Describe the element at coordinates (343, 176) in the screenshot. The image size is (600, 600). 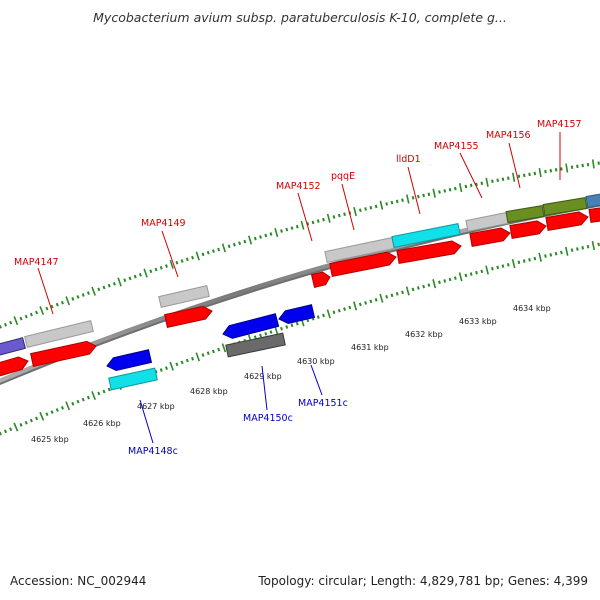
I see `forward-gene-label: pqqE` at that location.